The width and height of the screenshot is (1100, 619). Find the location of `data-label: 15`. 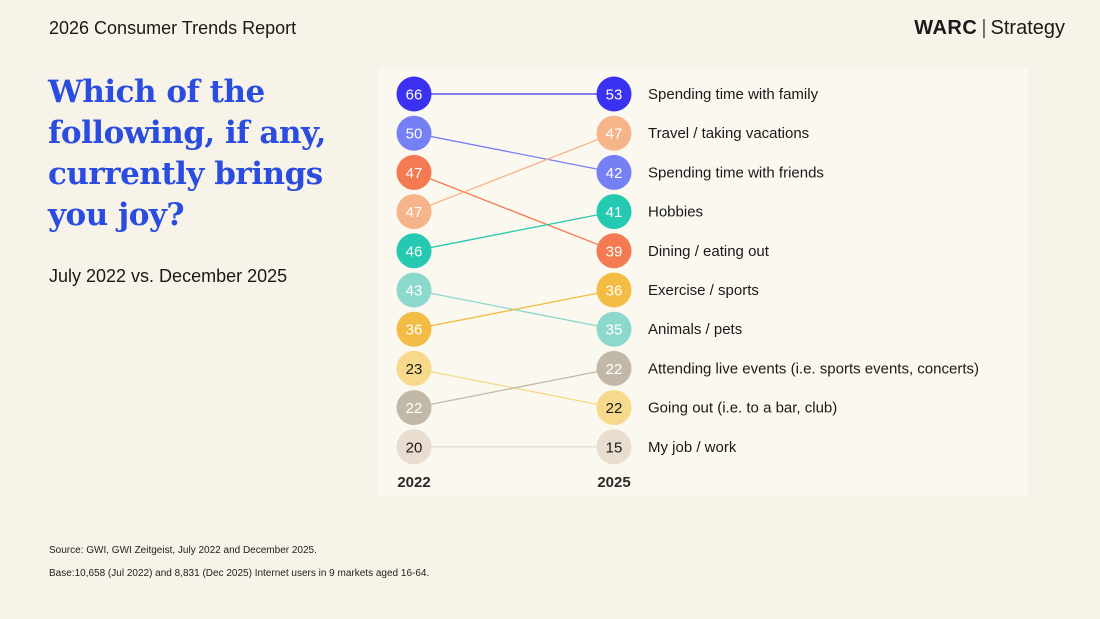

data-label: 15 is located at coordinates (614, 447).